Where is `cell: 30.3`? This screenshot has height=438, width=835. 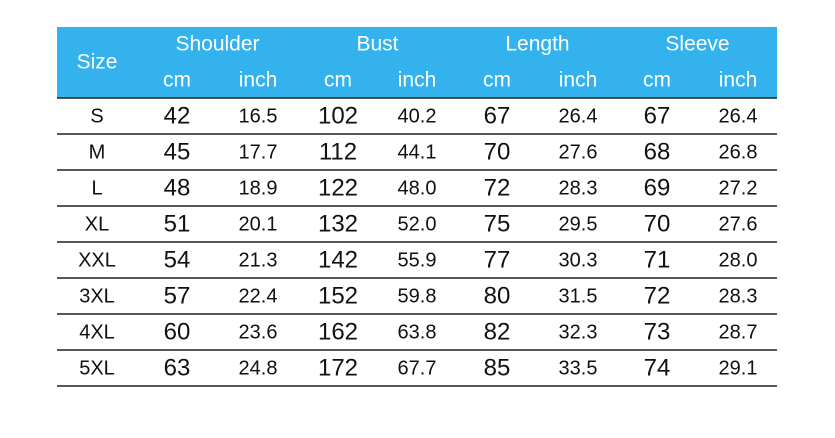 cell: 30.3 is located at coordinates (578, 260).